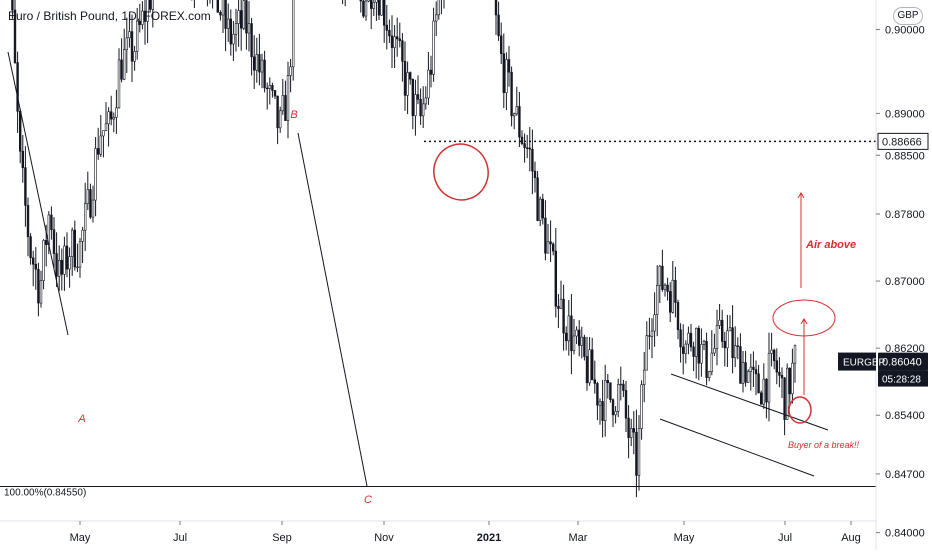  I want to click on x-tick-label: Nov, so click(384, 538).